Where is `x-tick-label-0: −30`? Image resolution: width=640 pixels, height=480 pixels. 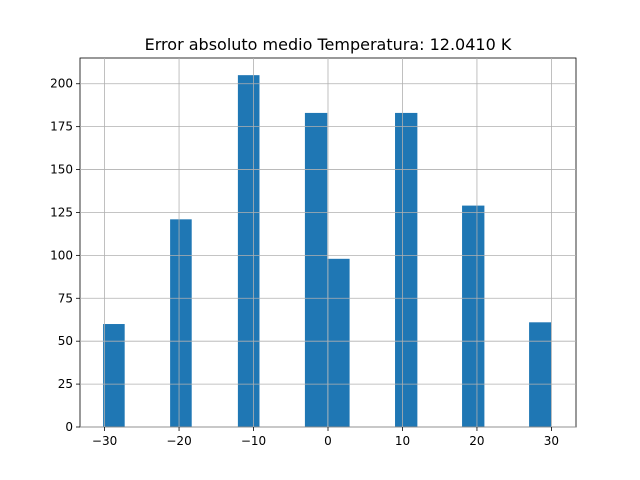
x-tick-label-0: −30 is located at coordinates (104, 441).